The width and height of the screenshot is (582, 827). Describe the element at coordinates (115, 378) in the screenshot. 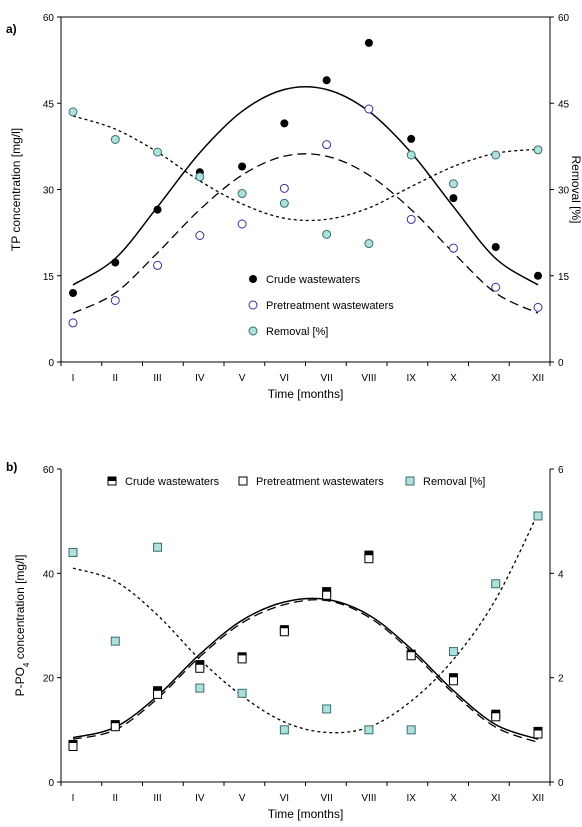

I see `x-tick-label: II` at that location.